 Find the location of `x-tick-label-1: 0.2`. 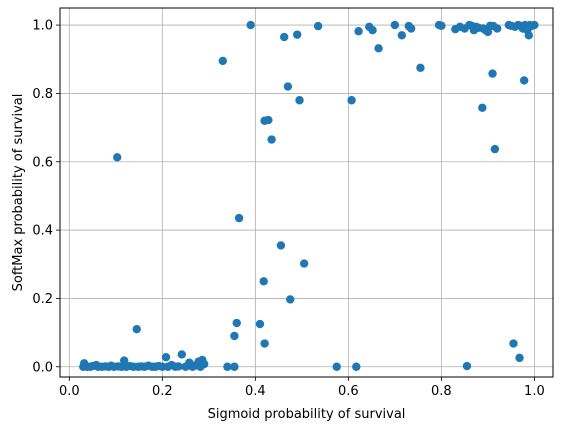

x-tick-label-1: 0.2 is located at coordinates (162, 391).